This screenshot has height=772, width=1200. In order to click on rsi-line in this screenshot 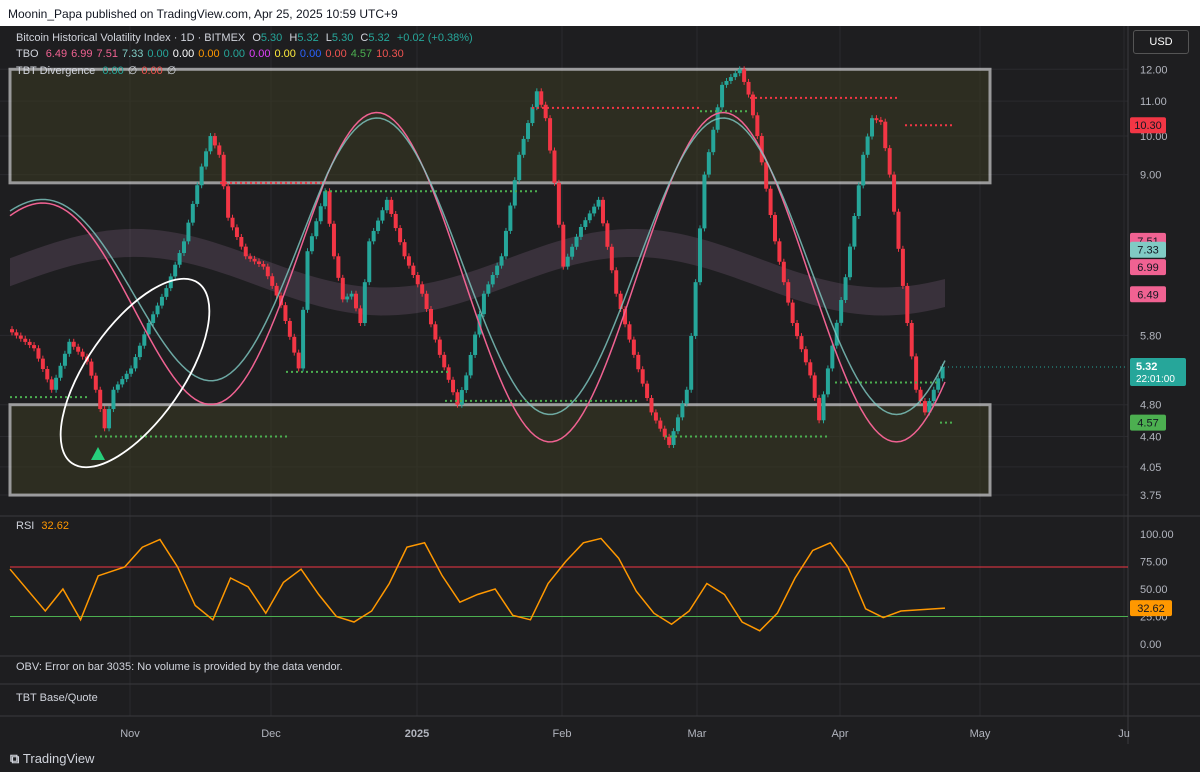, I will do `click(477, 584)`.